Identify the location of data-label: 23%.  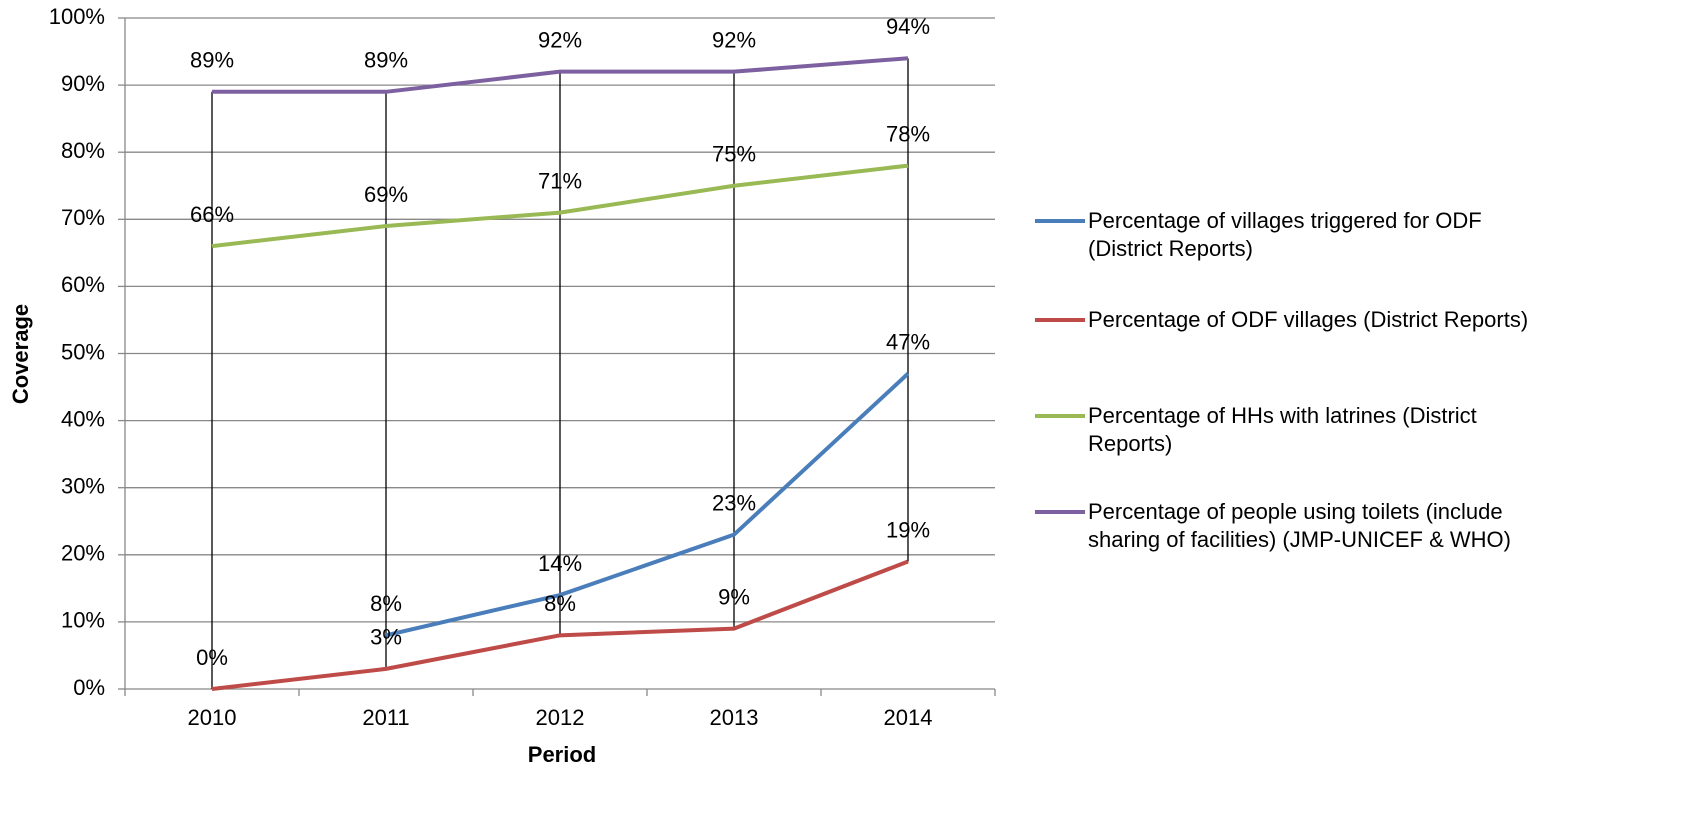
(734, 502).